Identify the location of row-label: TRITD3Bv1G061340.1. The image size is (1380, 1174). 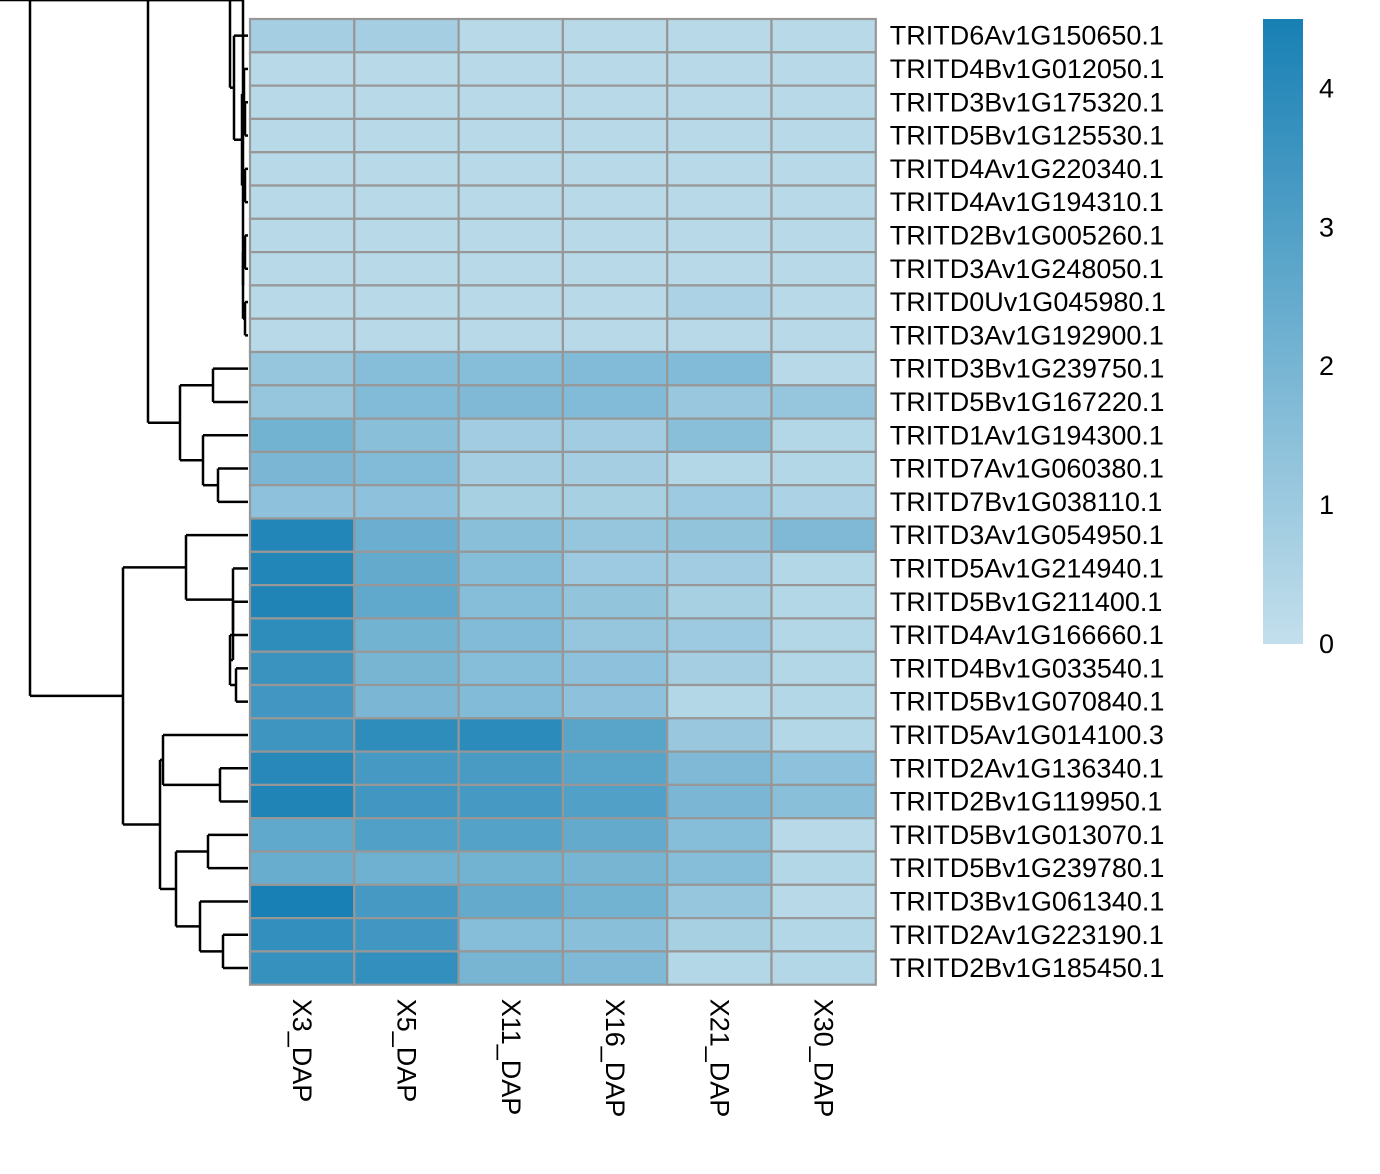
(1027, 901).